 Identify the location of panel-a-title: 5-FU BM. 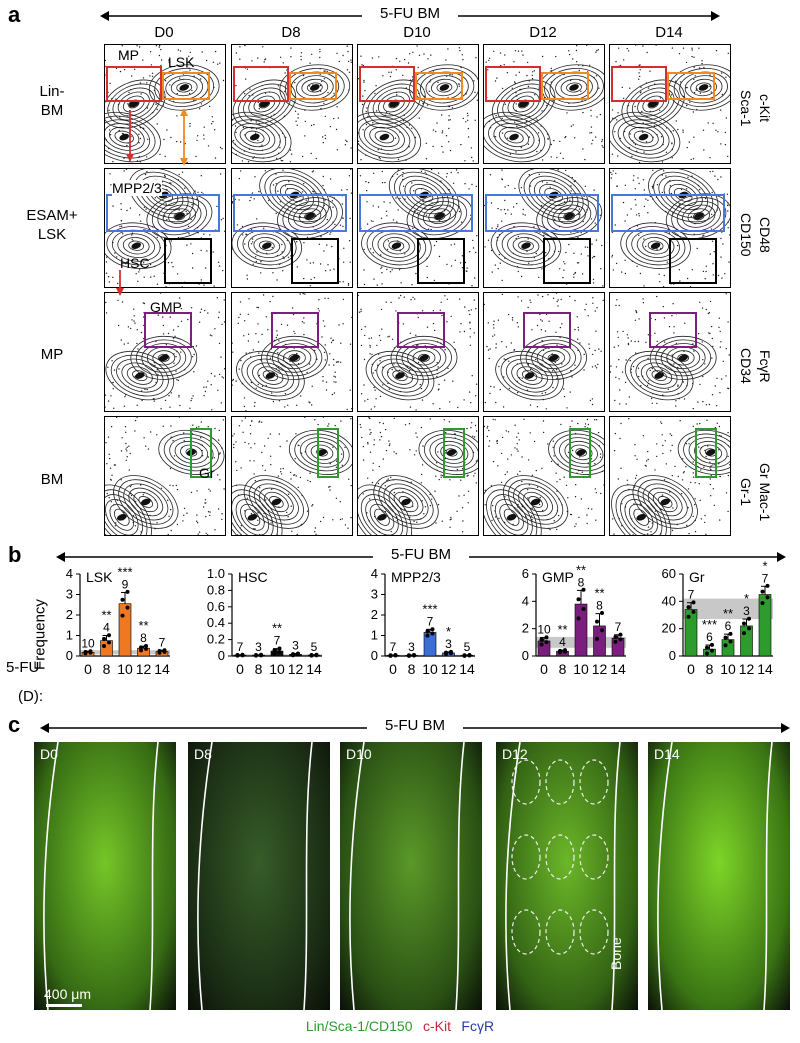
(410, 13).